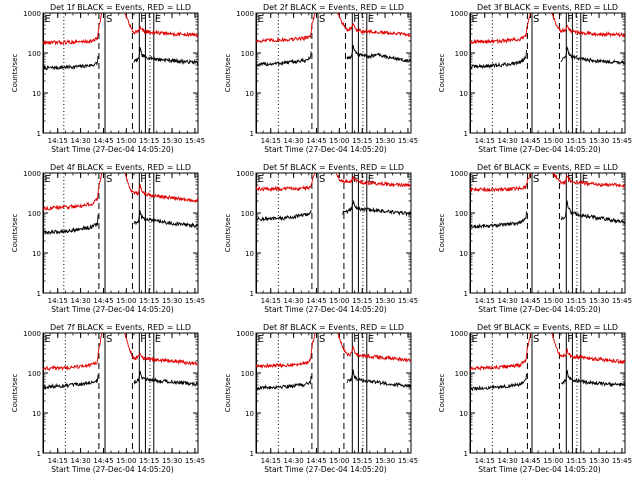 The height and width of the screenshot is (480, 640). Describe the element at coordinates (120, 327) in the screenshot. I see `panel-title: Det 7f BLACK = Events, RED = LLD` at that location.